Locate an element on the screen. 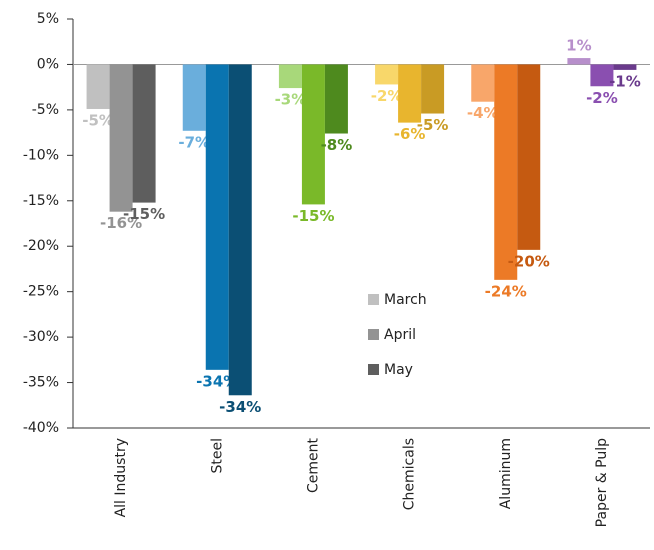  value-label: -1% is located at coordinates (625, 81).